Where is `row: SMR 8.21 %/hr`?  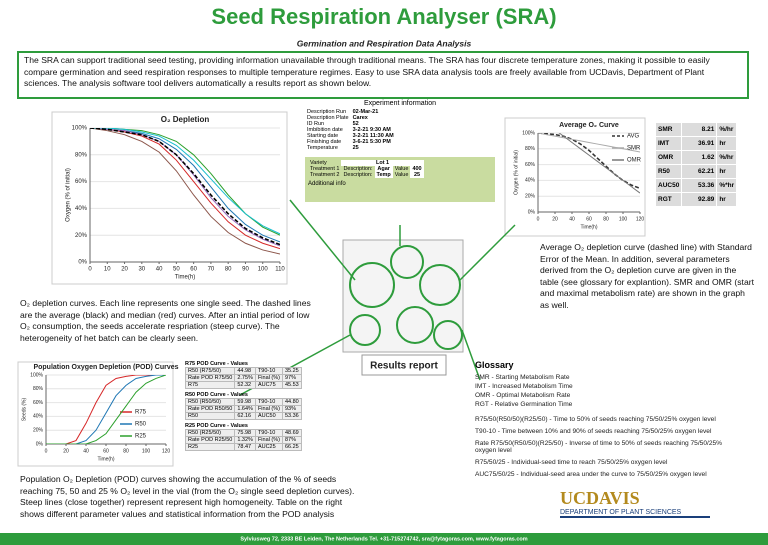
row: SMR 8.21 %/hr is located at coordinates (696, 129).